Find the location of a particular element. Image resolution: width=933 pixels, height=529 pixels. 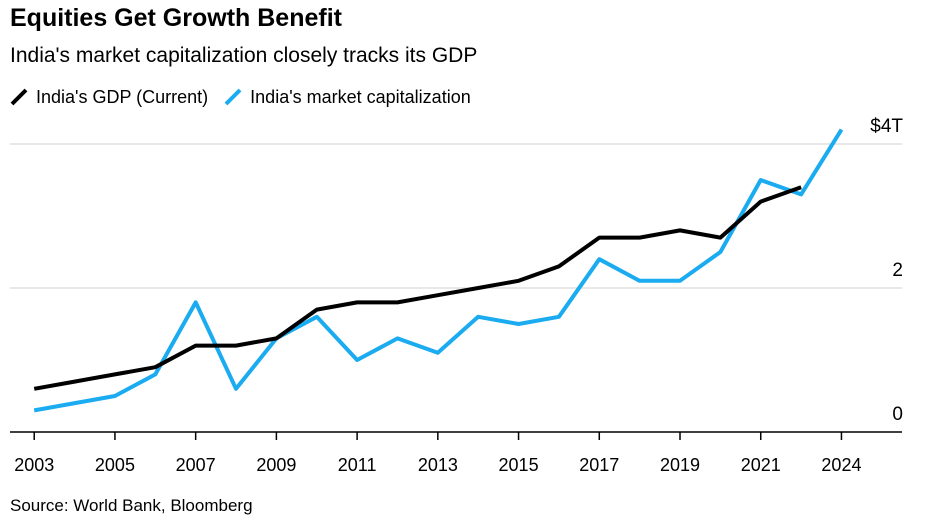

legend-swatch-market-cap is located at coordinates (233, 97).